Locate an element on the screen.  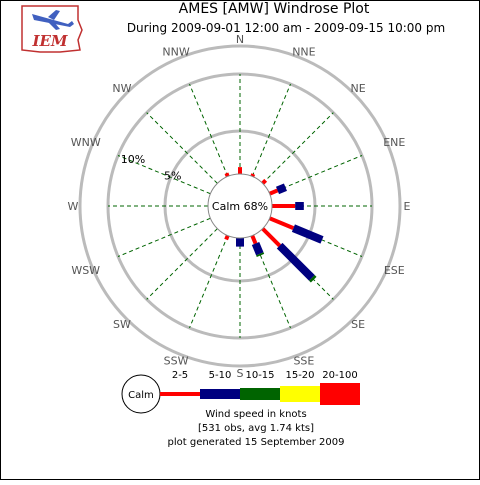
spoke-ne is located at coordinates (298, 148).